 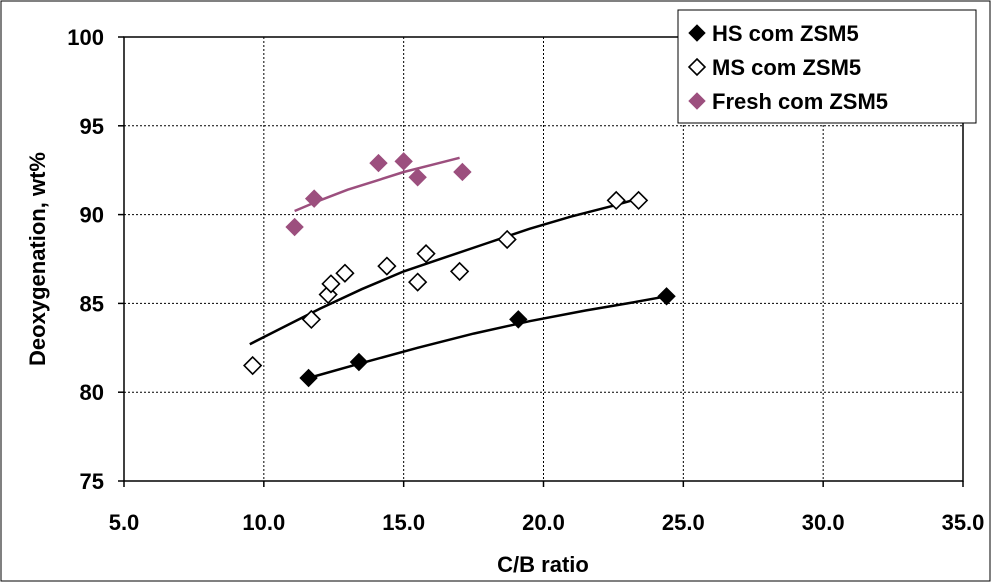 I want to click on x-tick-label: 10.0, so click(x=263, y=522).